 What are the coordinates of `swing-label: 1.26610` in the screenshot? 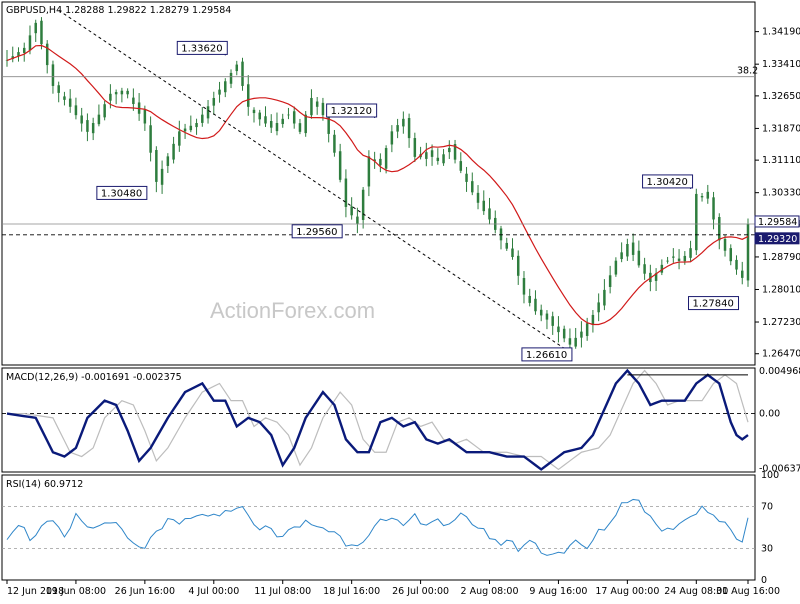 It's located at (546, 355).